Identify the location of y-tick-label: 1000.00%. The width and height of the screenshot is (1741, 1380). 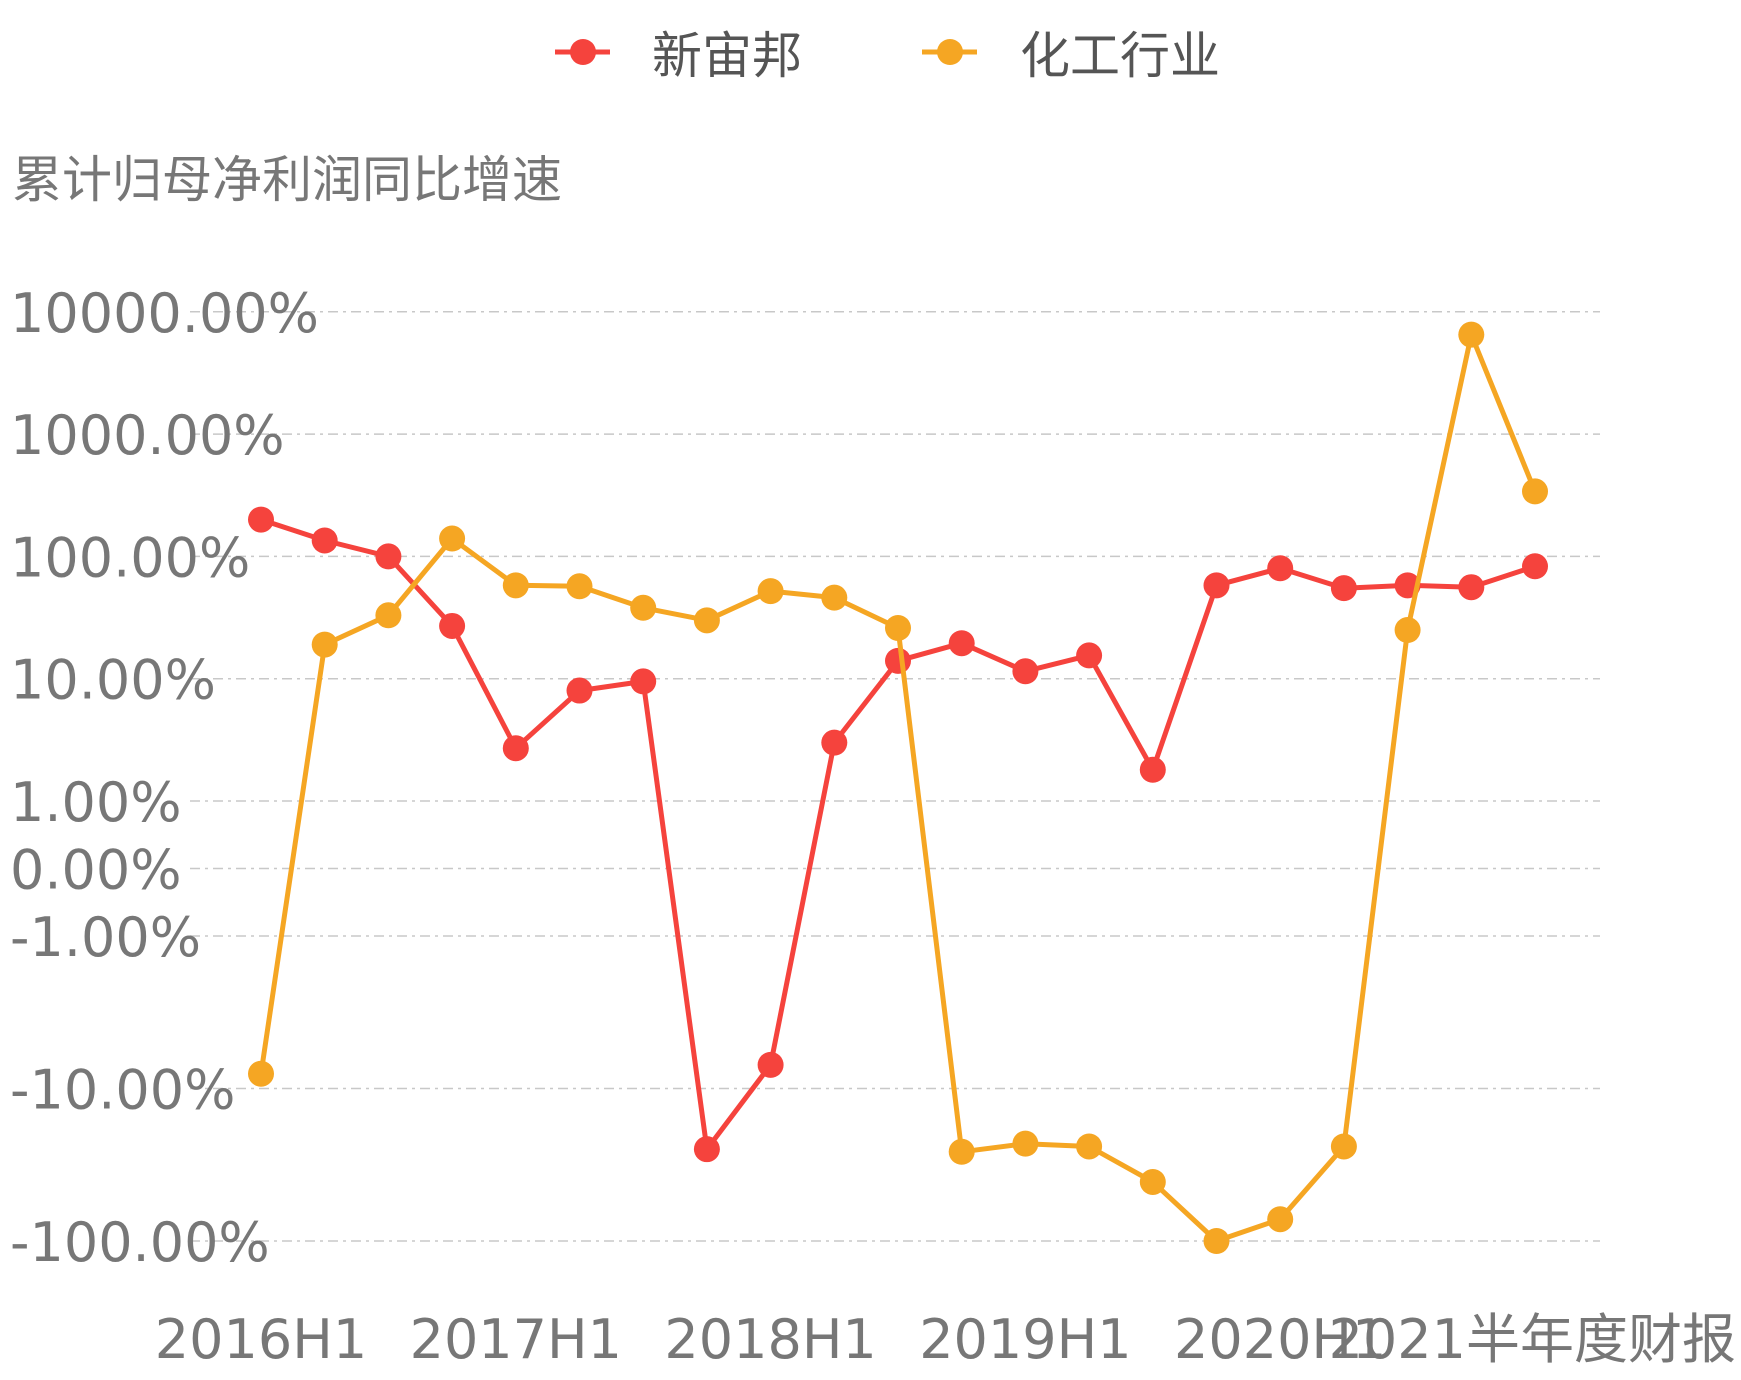
(147, 435).